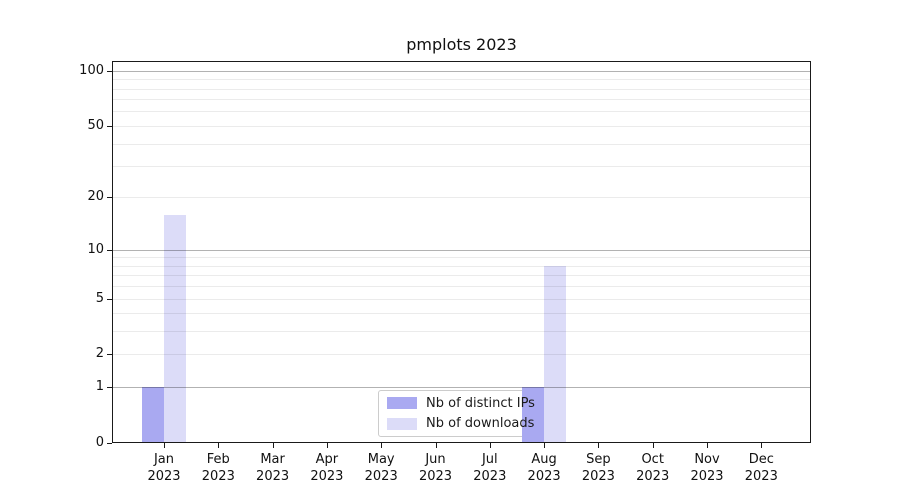 The image size is (900, 500). I want to click on legend-item: Nb of distinct IPs, so click(466, 403).